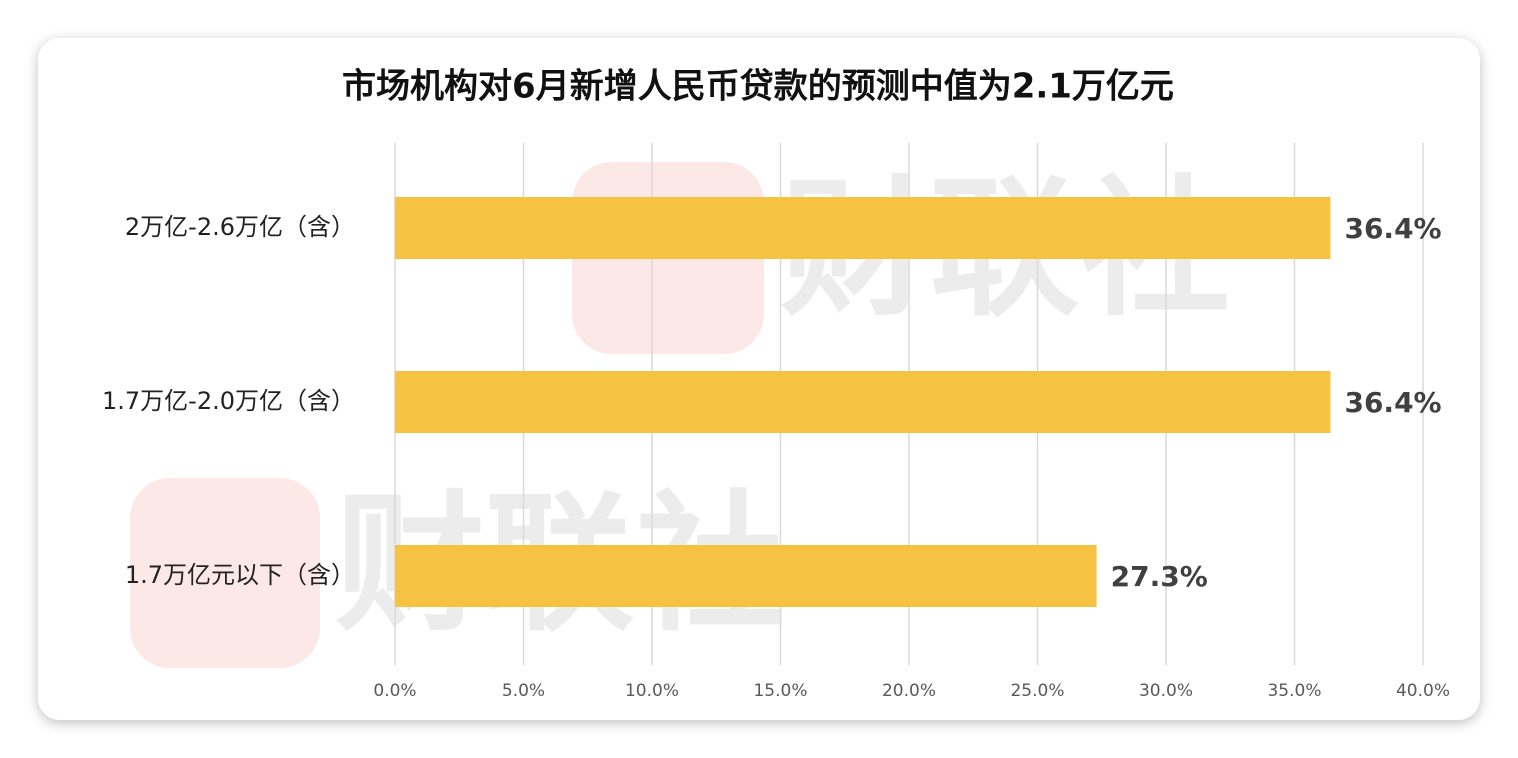 The width and height of the screenshot is (1518, 758). What do you see at coordinates (1166, 691) in the screenshot?
I see `x-tick-label: 30.0%` at bounding box center [1166, 691].